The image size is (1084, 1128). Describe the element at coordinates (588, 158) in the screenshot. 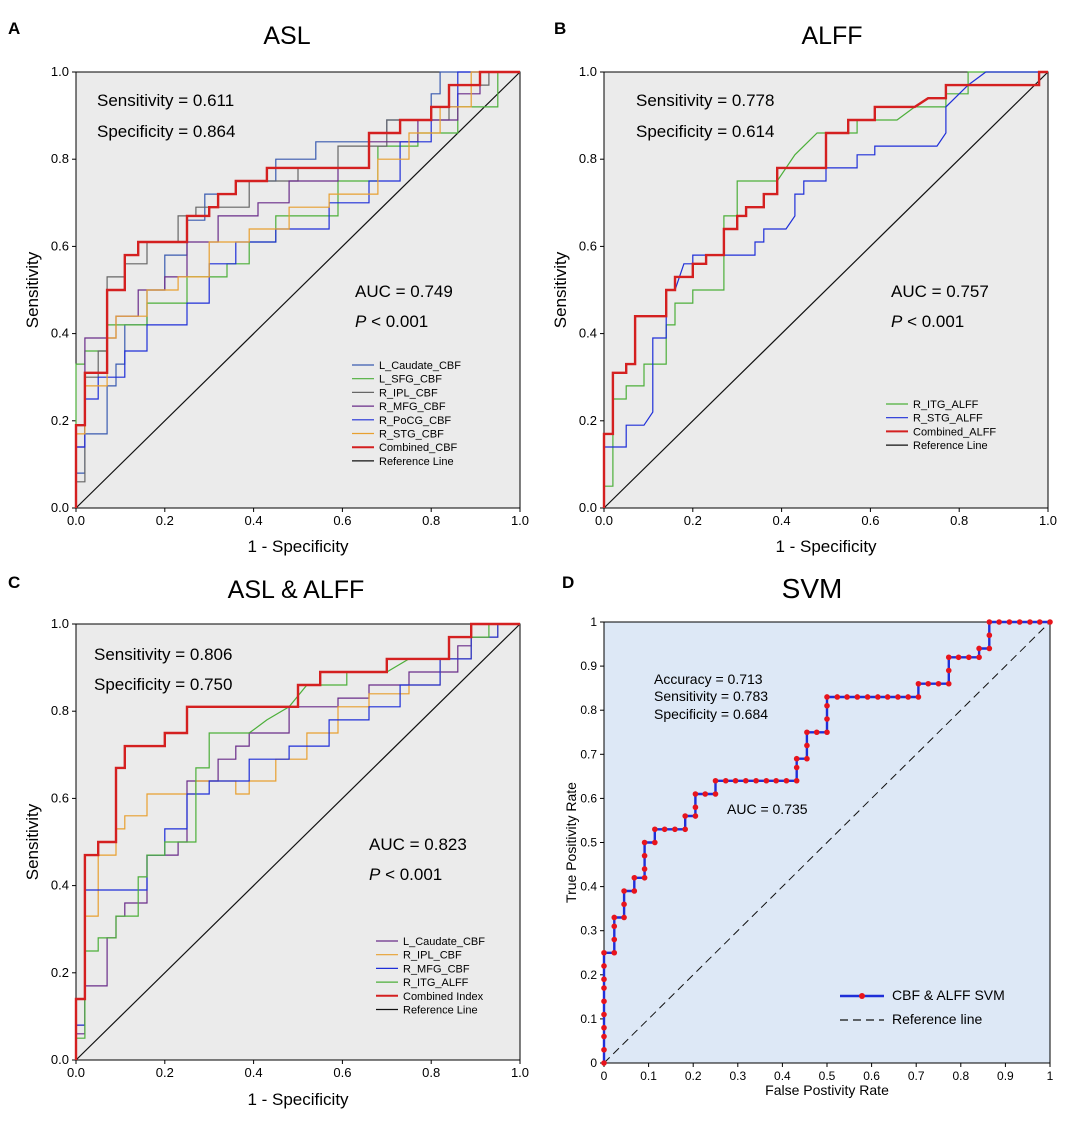

I see `y-tick-label: 0.8` at that location.